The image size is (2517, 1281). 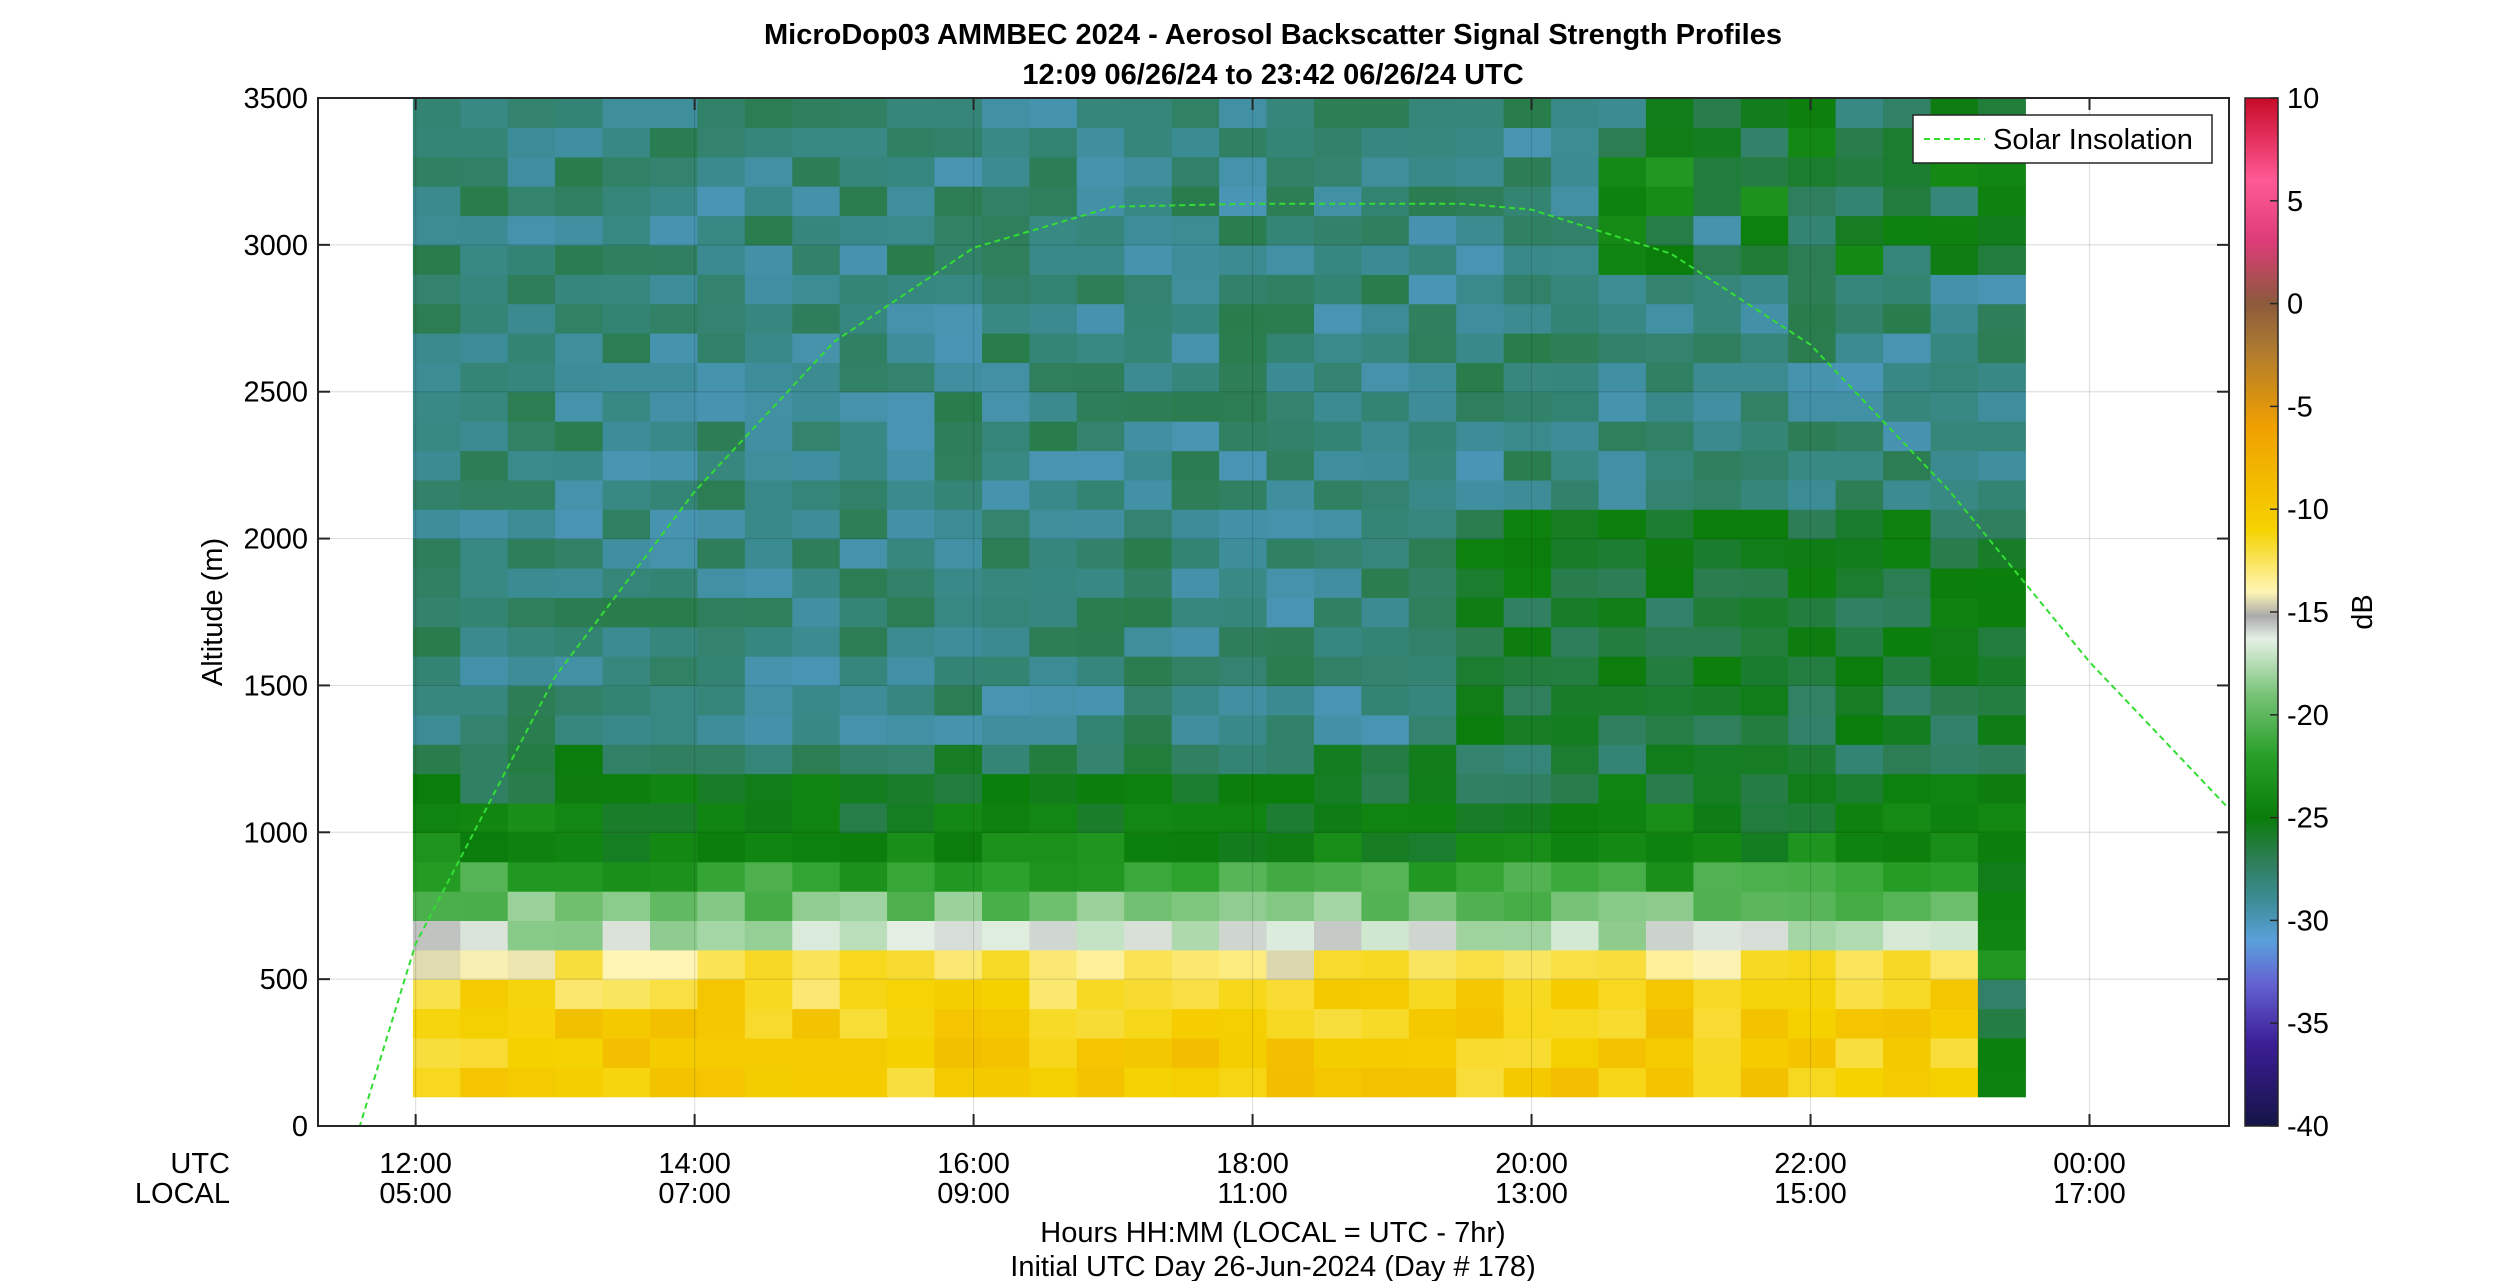 What do you see at coordinates (2308, 1024) in the screenshot?
I see `colorbar-tick-label: -35` at bounding box center [2308, 1024].